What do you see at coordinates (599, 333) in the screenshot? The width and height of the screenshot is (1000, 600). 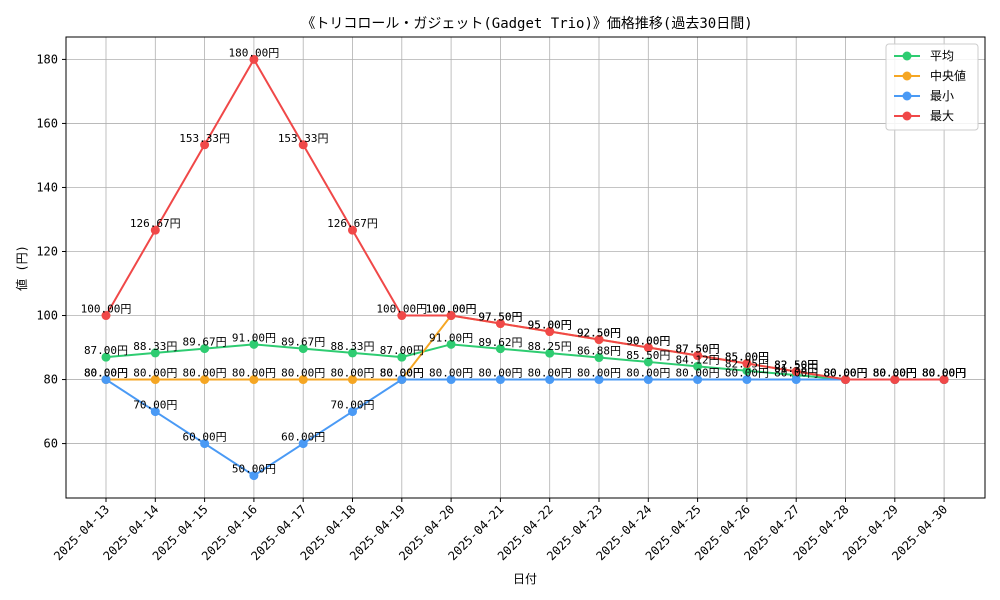 I see `data-label: 92.50円` at bounding box center [599, 333].